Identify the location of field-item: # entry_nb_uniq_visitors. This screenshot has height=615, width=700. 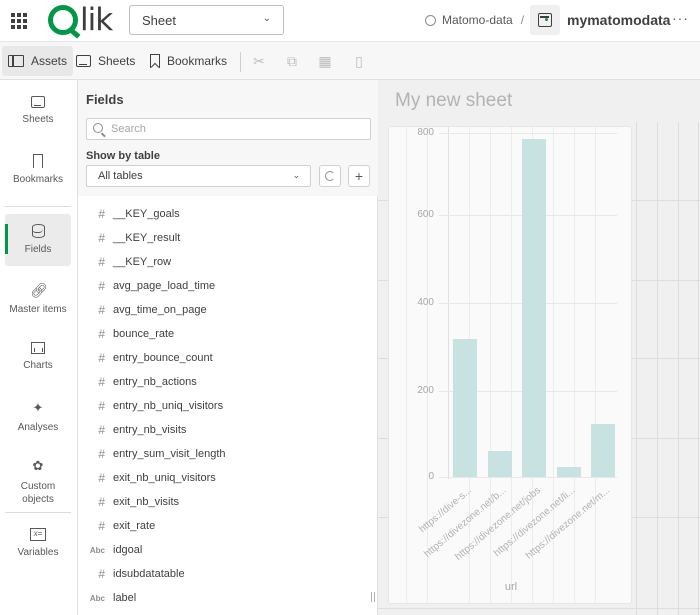
(228, 406).